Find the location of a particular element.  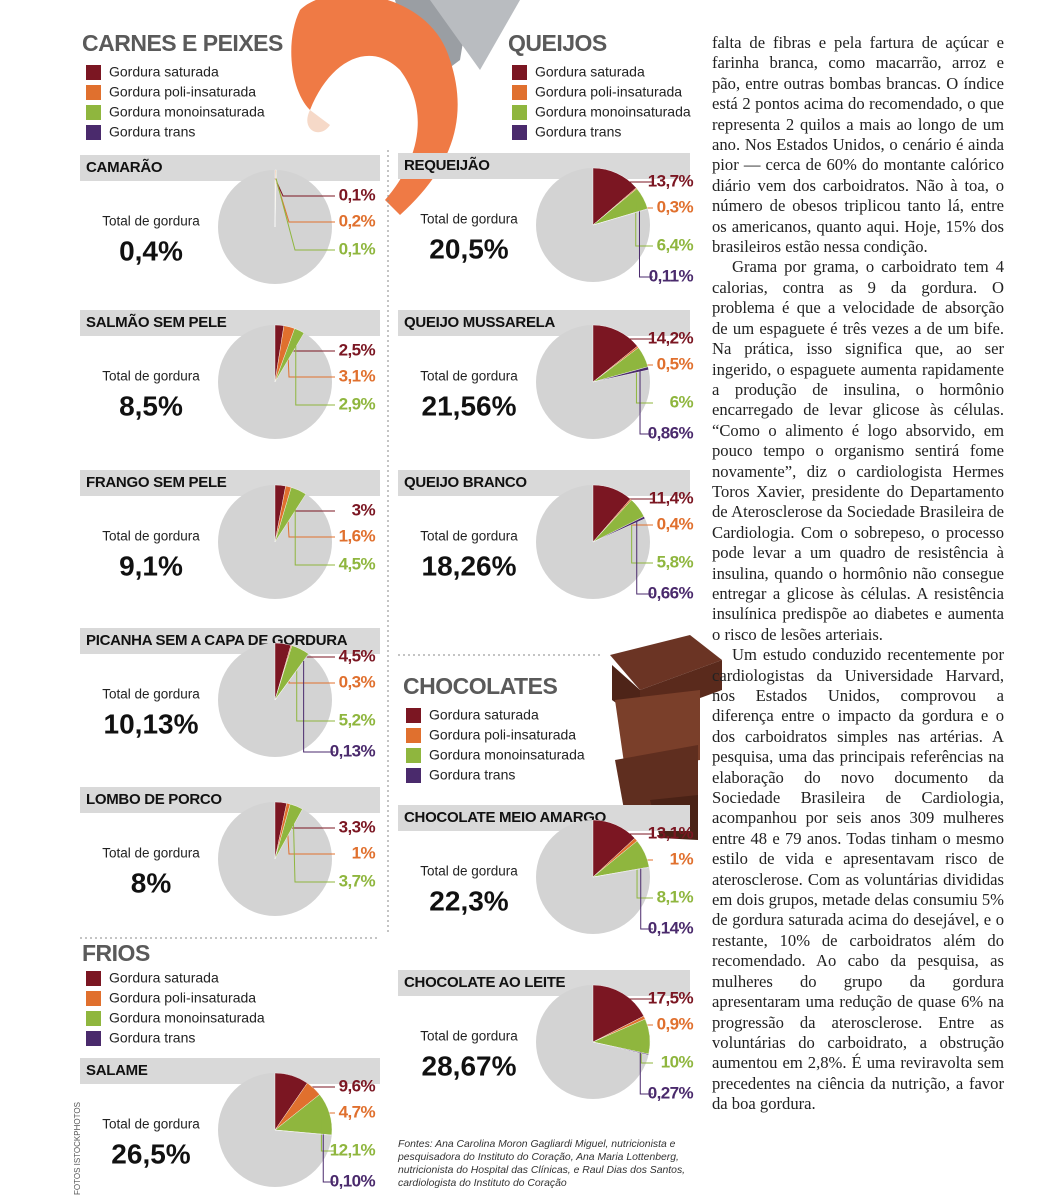

total-value: 10,13% is located at coordinates (151, 723).